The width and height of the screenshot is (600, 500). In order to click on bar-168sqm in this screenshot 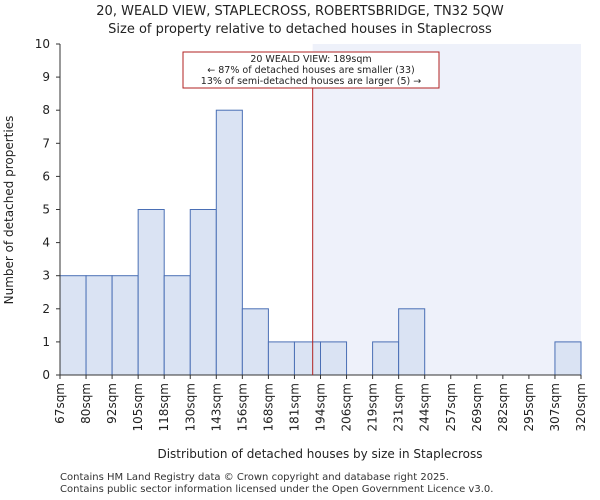, I will do `click(281, 358)`.